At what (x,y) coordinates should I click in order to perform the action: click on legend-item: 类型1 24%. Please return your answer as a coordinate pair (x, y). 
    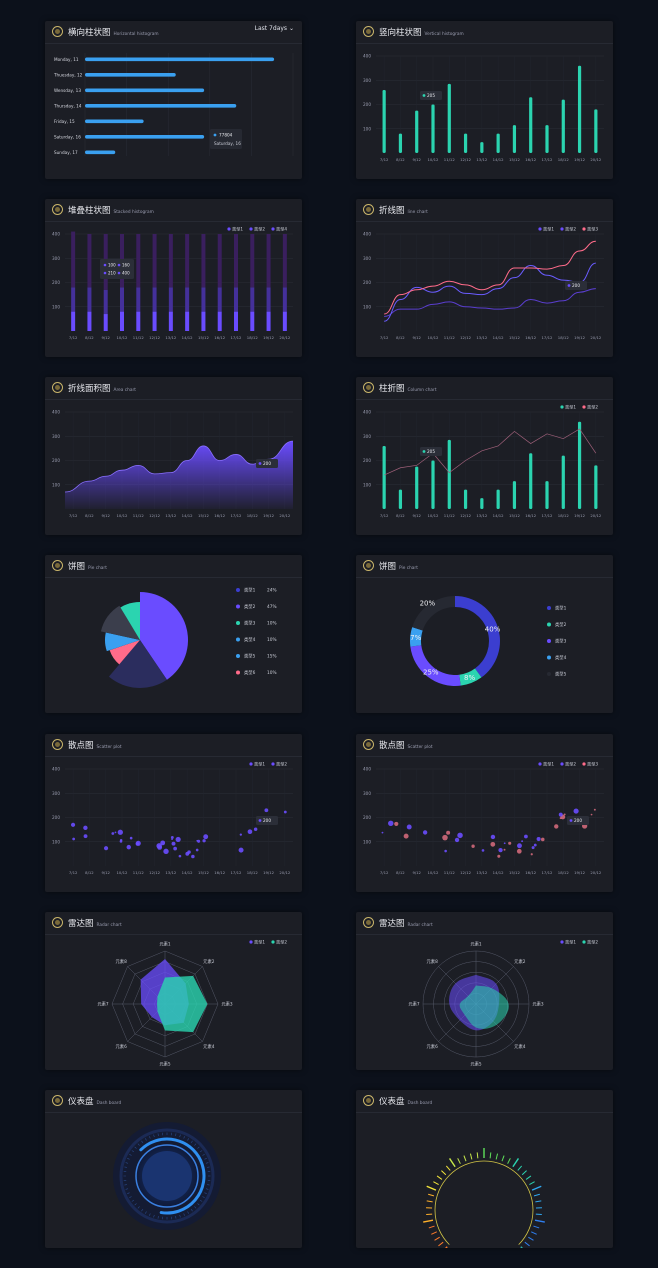
    Looking at the image, I should click on (256, 590).